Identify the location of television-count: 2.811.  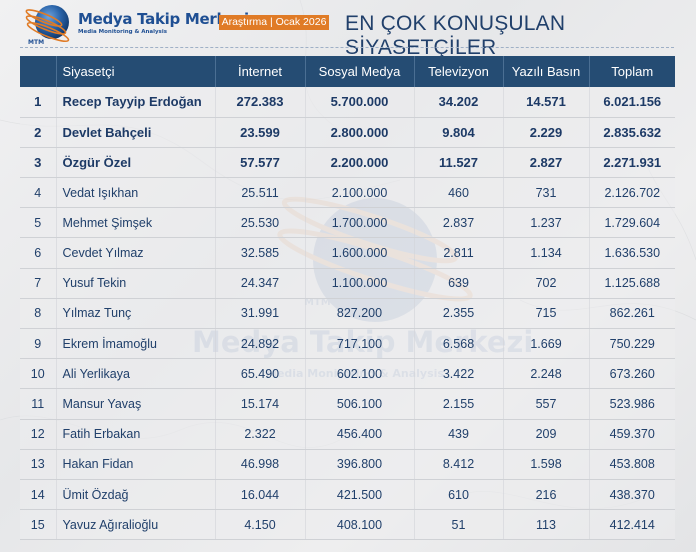
(458, 253).